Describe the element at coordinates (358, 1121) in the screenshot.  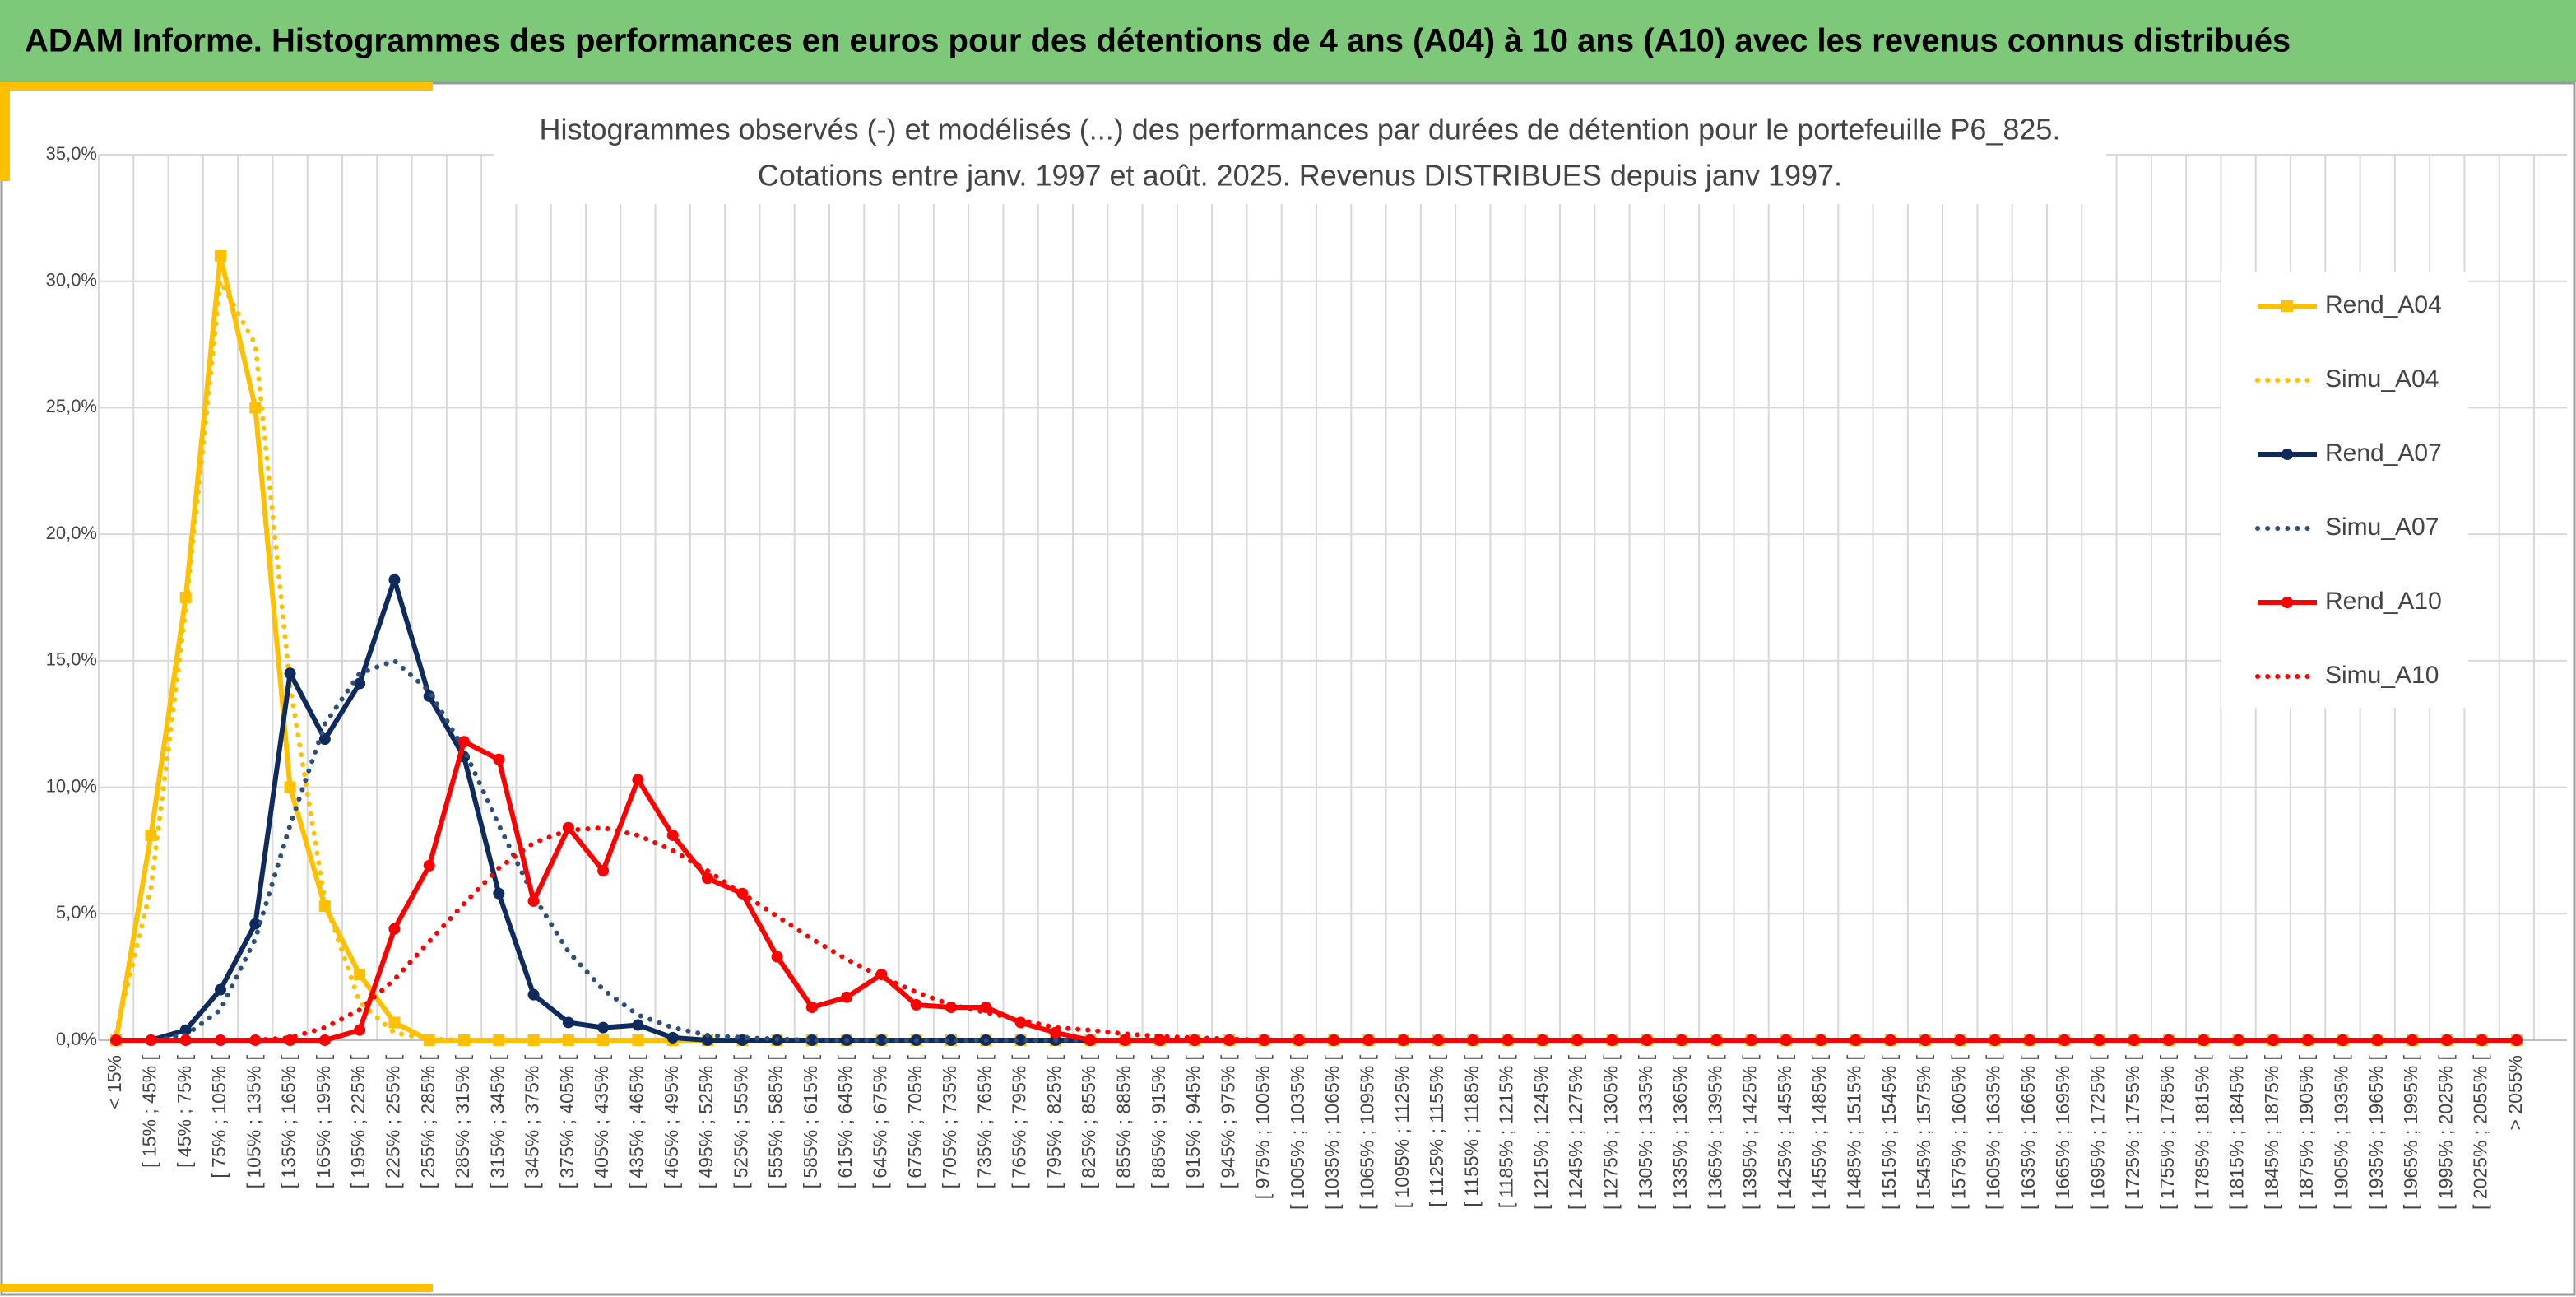
I see `x-tick-label: [ 195% ; 225% [` at that location.